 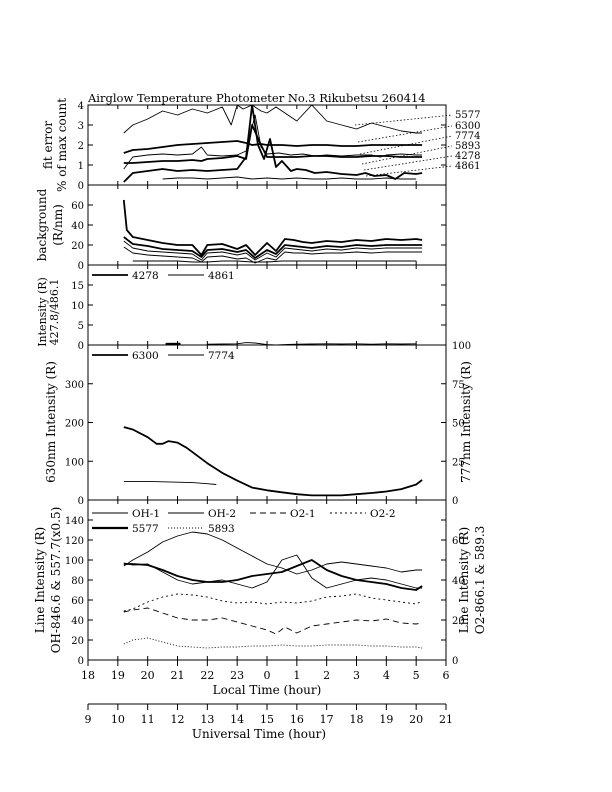 I want to click on universal-time-label: Universal Time (hour), so click(x=259, y=734).